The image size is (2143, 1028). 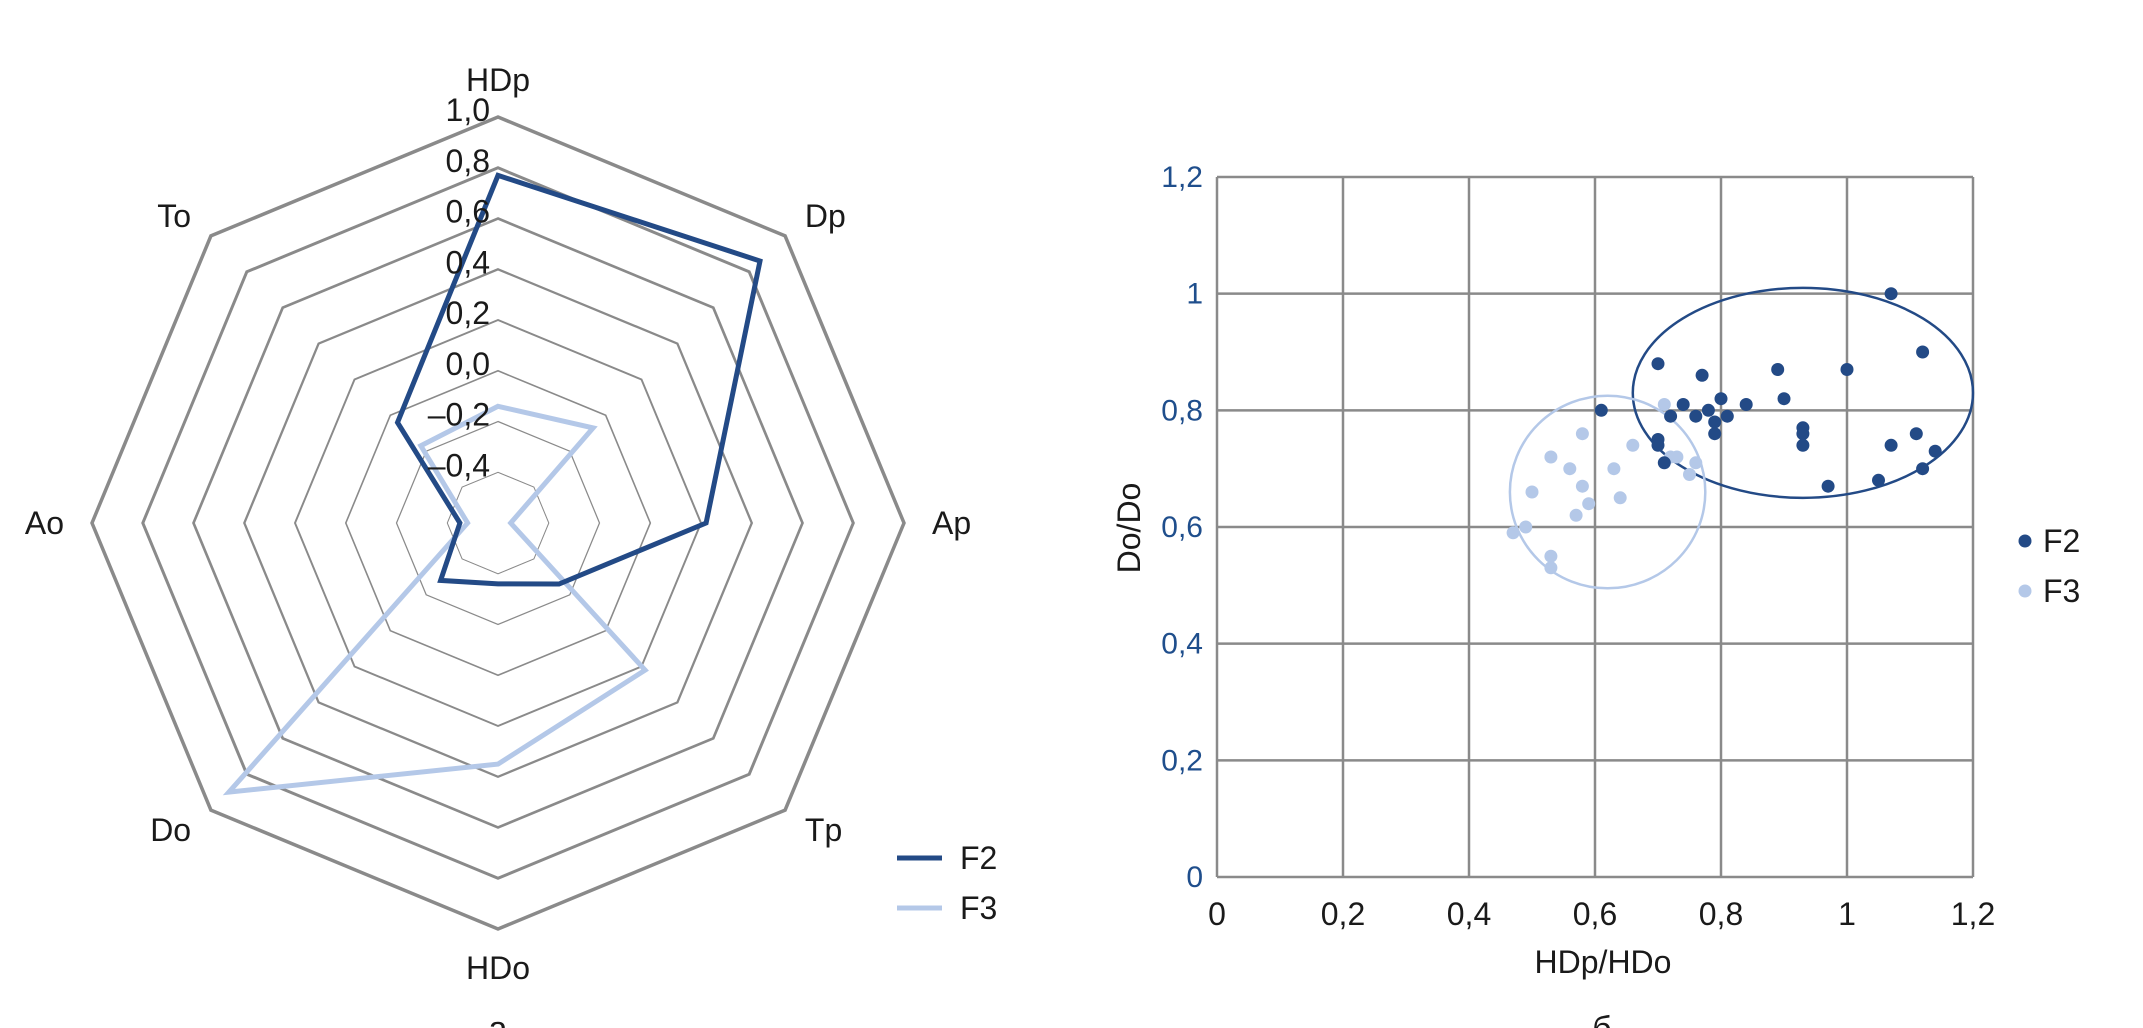 I want to click on scatter-legend-label-f2: F2, so click(x=2061, y=541).